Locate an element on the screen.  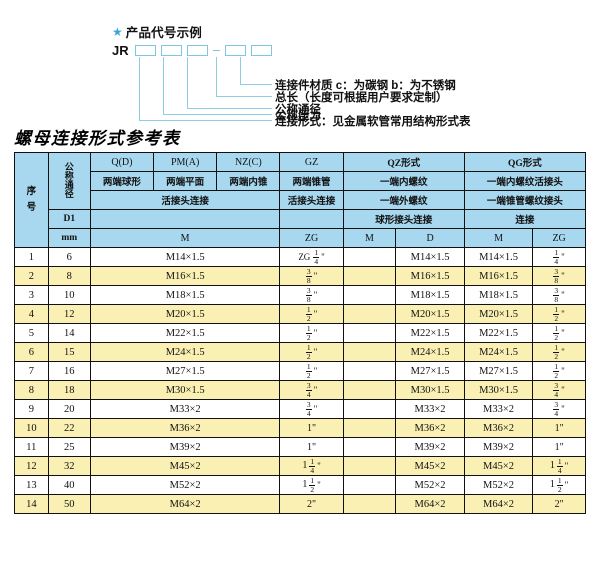
table-row: 2 8 M16×1.5 3 8 " M16×1.5 M16×1.5 3 8 " is located at coordinates (300, 276).